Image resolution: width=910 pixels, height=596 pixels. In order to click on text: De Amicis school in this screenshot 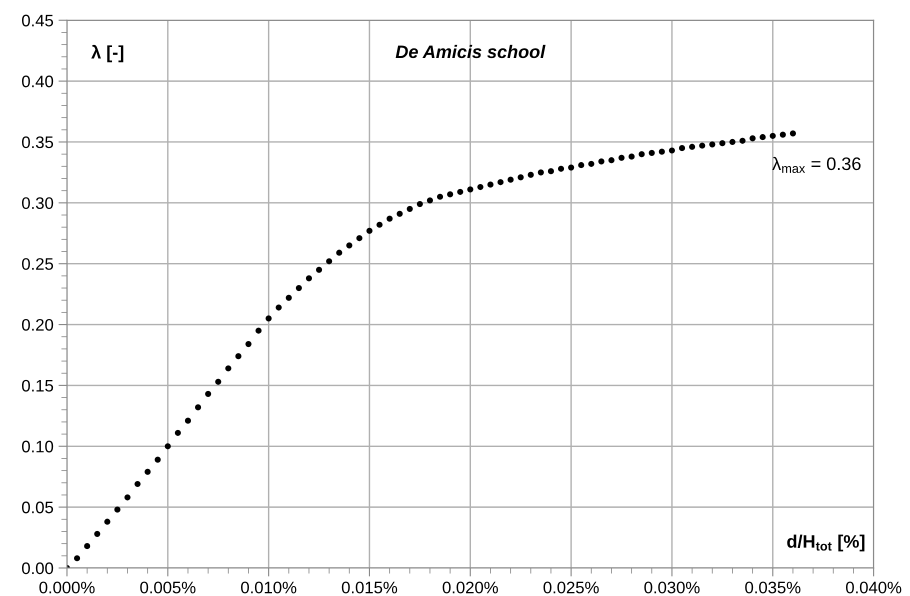, I will do `click(471, 51)`.